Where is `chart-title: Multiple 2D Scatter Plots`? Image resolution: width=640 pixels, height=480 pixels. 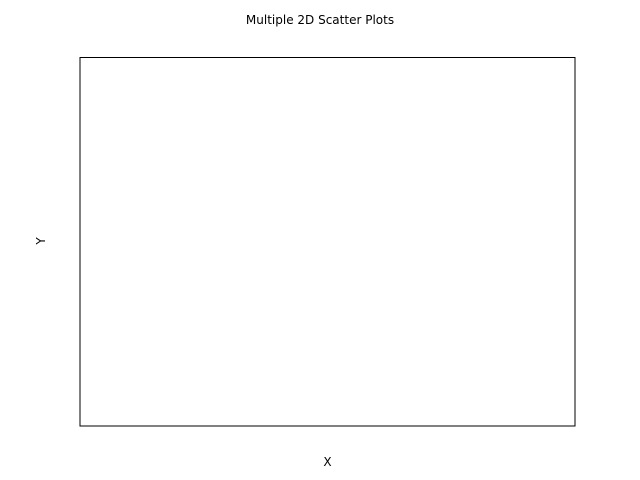 chart-title: Multiple 2D Scatter Plots is located at coordinates (320, 20).